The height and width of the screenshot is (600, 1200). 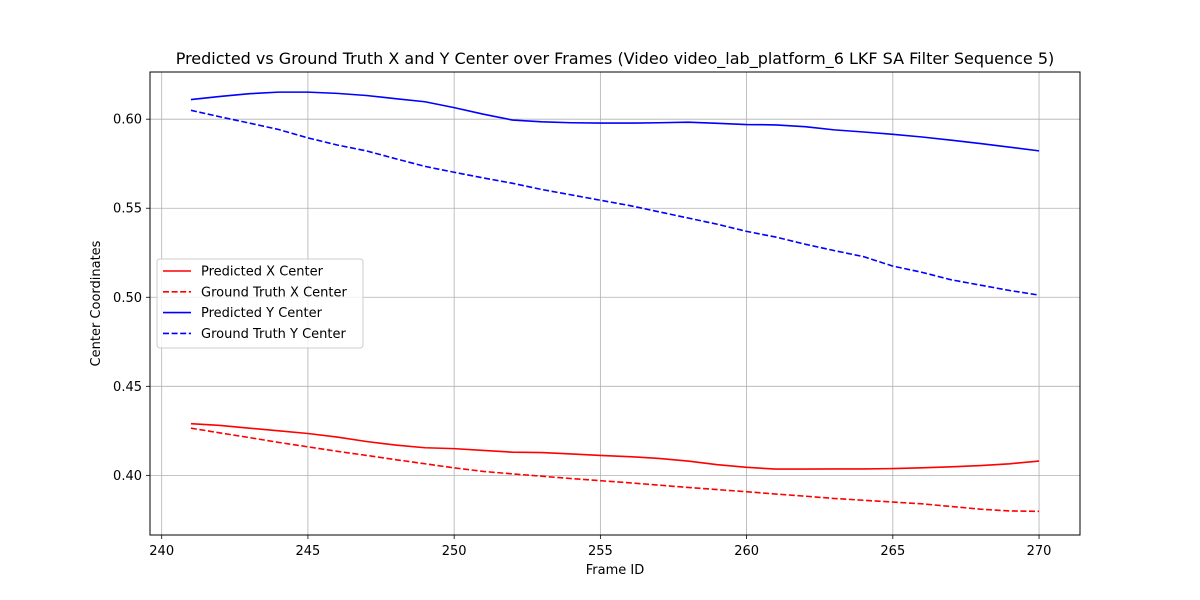 What do you see at coordinates (274, 292) in the screenshot?
I see `legend-label: Ground Truth X Center` at bounding box center [274, 292].